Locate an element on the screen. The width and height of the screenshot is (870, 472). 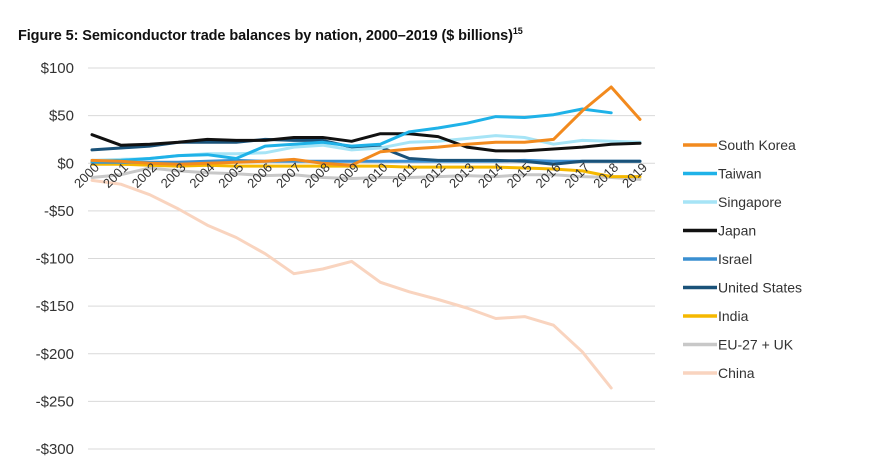
title-footnote: 15 is located at coordinates (517, 31).